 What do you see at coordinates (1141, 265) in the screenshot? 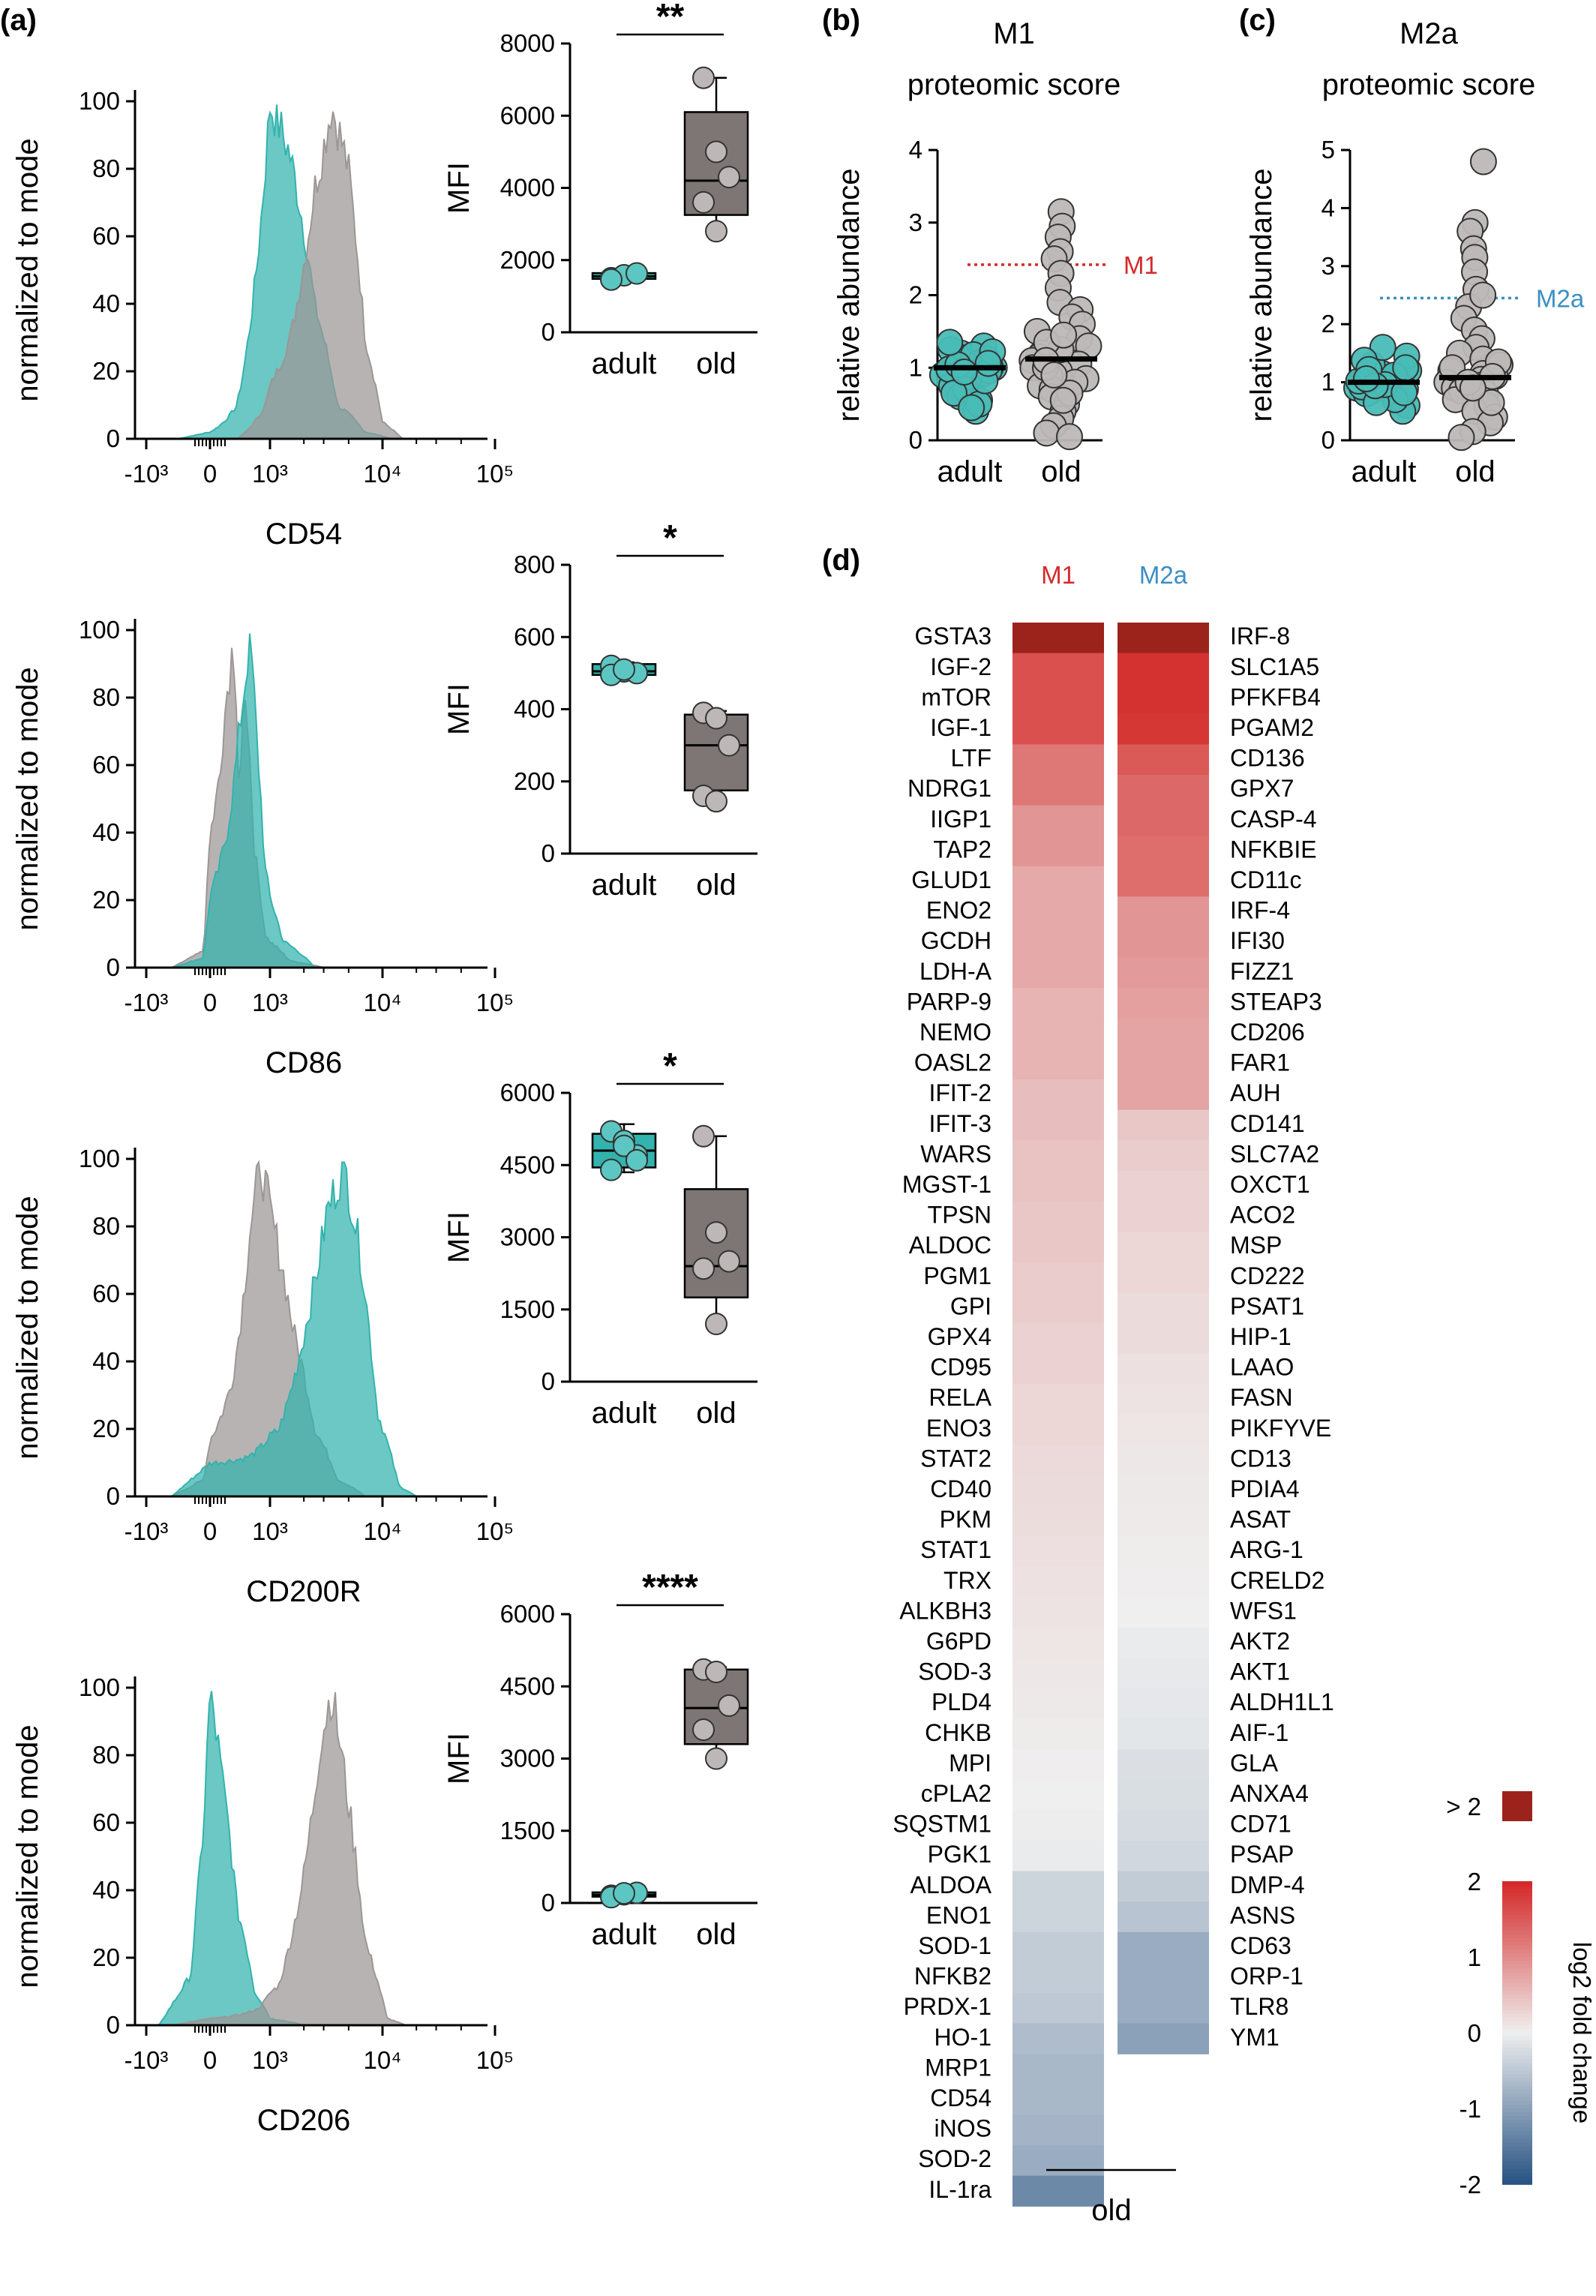
I see `threshold-label: M1` at bounding box center [1141, 265].